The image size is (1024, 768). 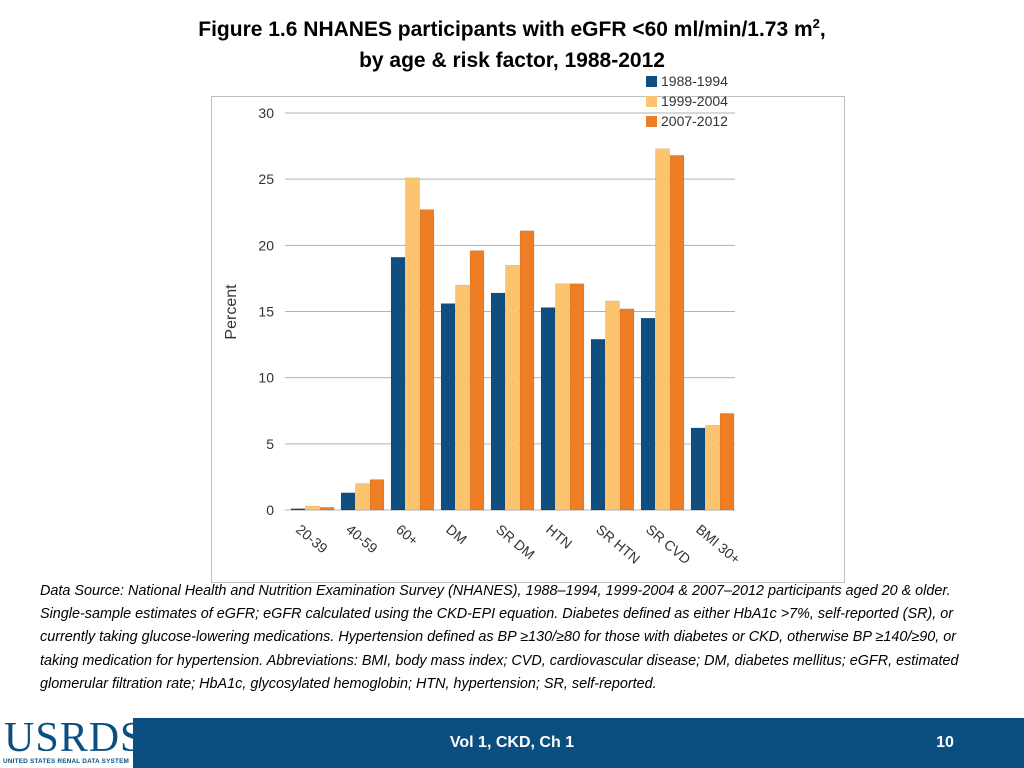 I want to click on bar-1988-1994-60+, so click(x=398, y=383).